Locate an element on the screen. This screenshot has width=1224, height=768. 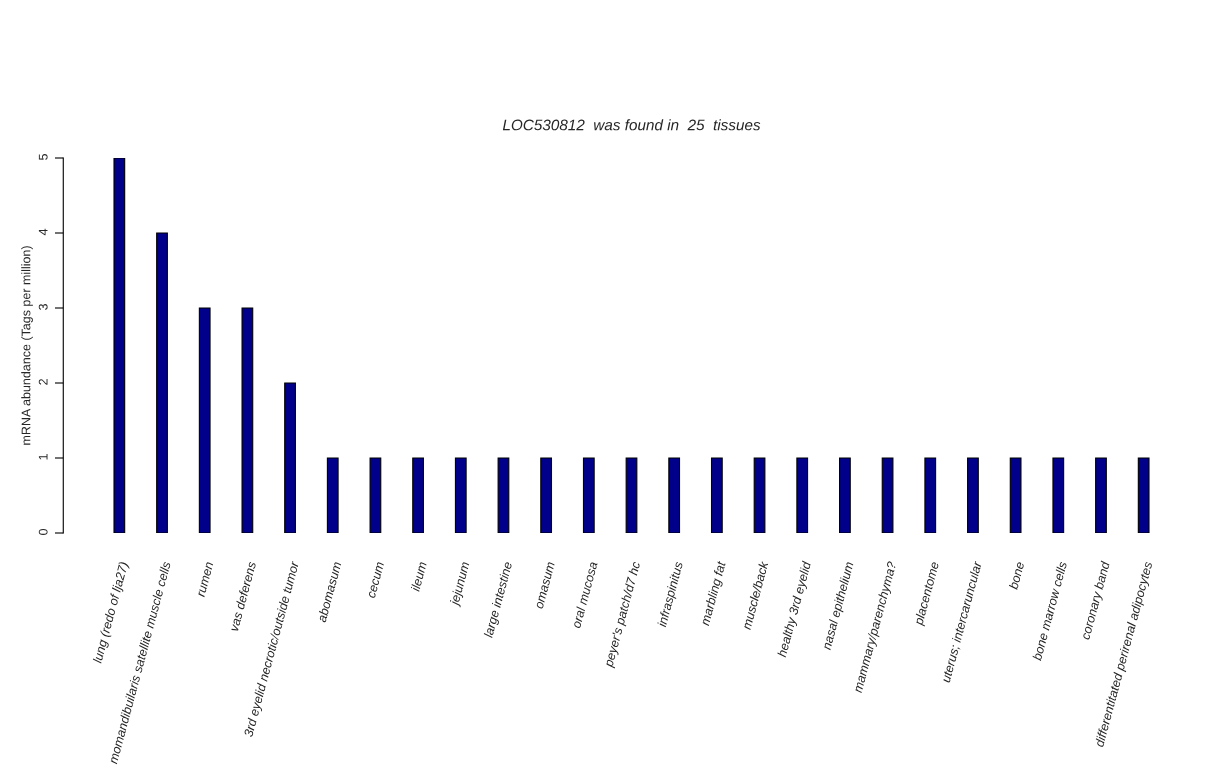
x-tick-label: bone is located at coordinates (1016, 575).